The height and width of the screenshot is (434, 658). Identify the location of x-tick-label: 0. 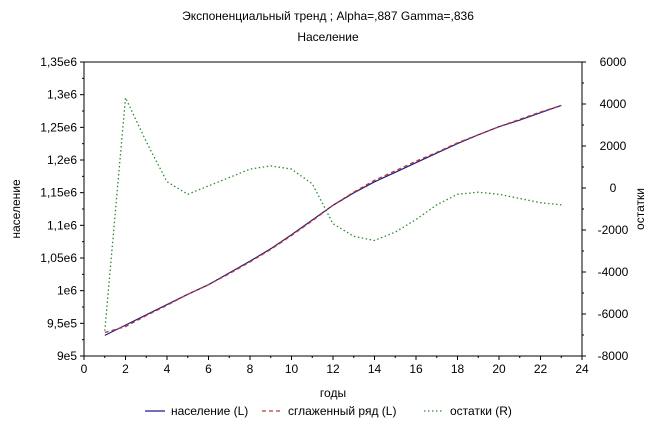
(84, 369).